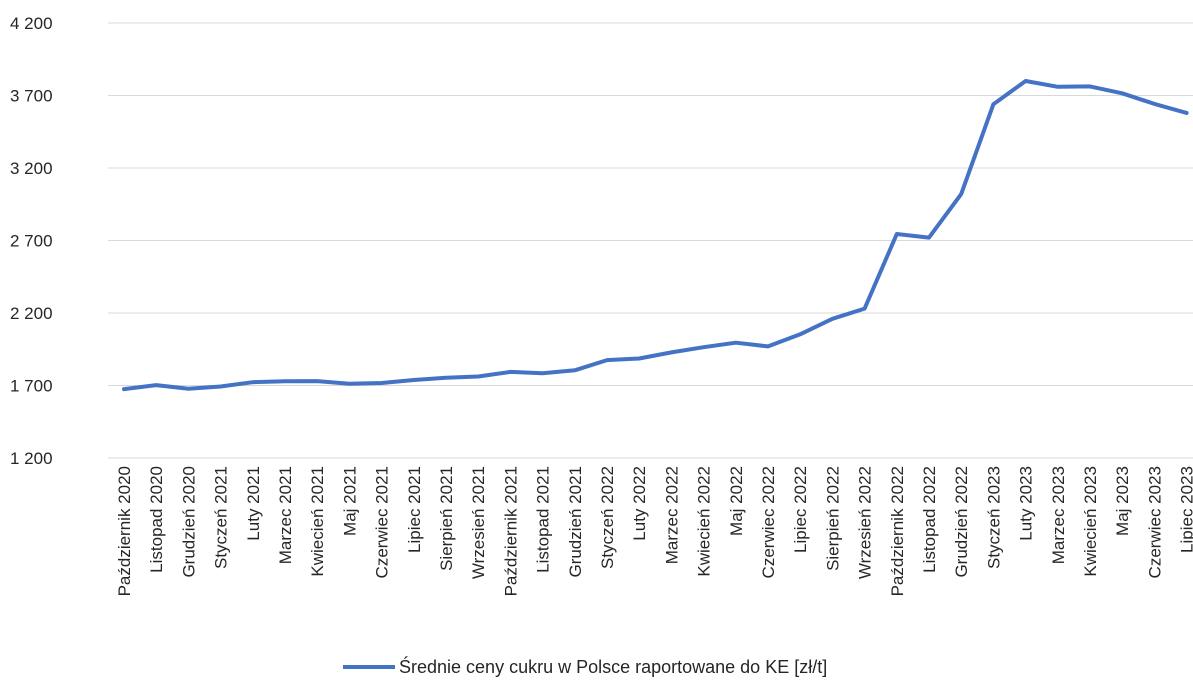 The image size is (1193, 680). Describe the element at coordinates (993, 517) in the screenshot. I see `x-tick-label: Styczeń 2023` at that location.